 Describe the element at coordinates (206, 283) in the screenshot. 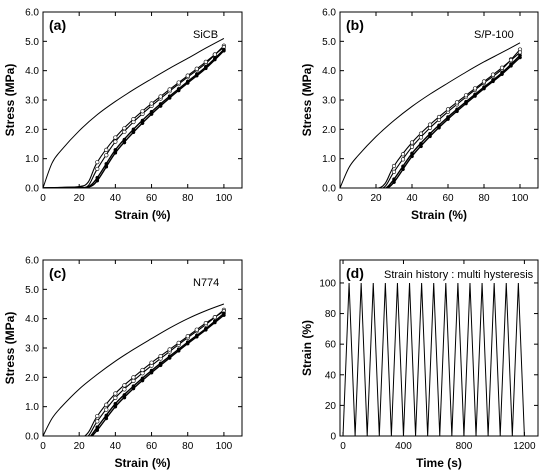

I see `panel-annotation: N774` at that location.